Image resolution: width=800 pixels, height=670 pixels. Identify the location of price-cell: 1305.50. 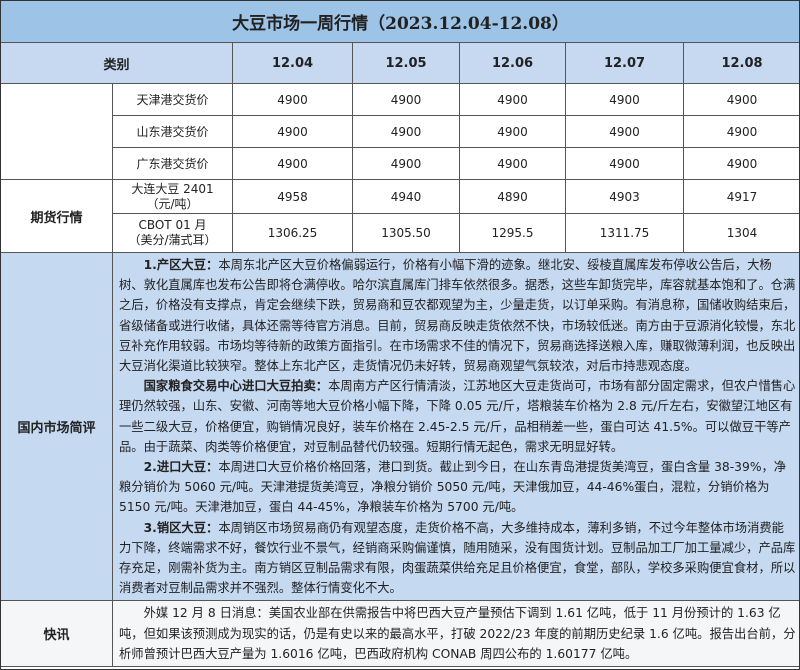
(406, 233).